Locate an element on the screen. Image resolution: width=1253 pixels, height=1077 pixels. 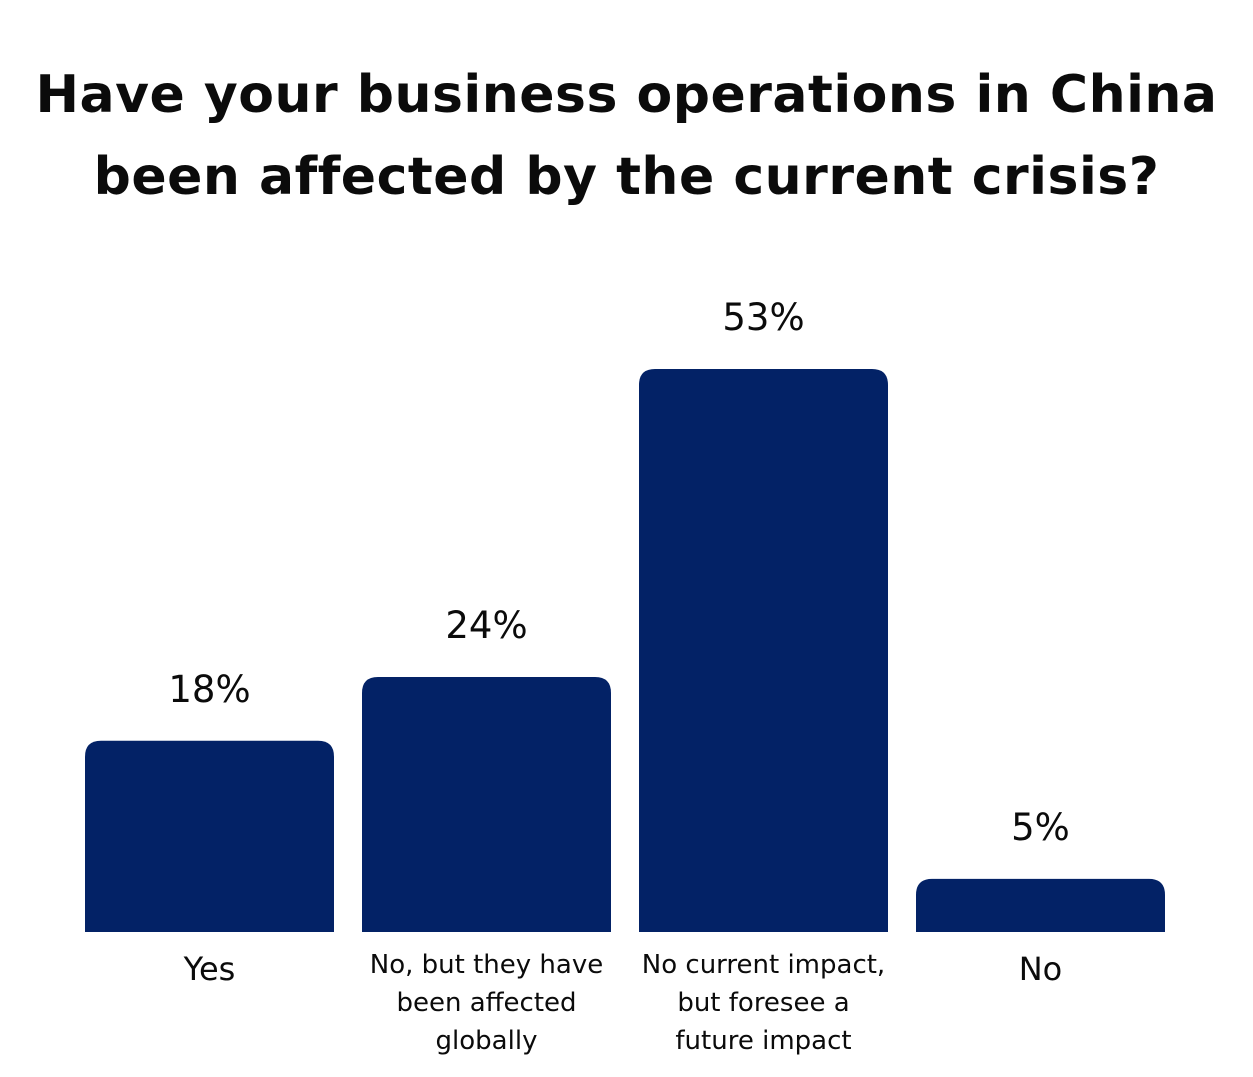
category-label-3-line-3: future impact is located at coordinates (763, 1041).